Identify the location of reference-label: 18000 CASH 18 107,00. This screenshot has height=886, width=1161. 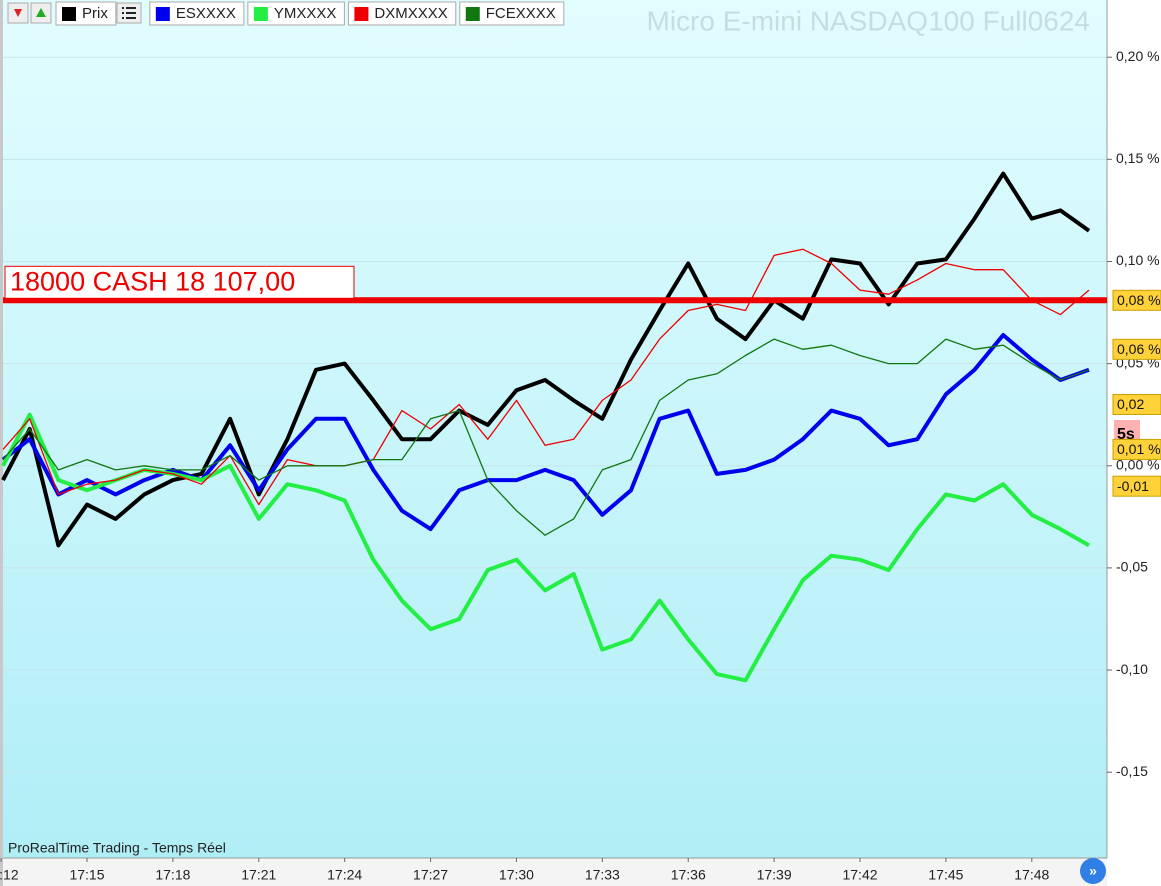
(152, 281).